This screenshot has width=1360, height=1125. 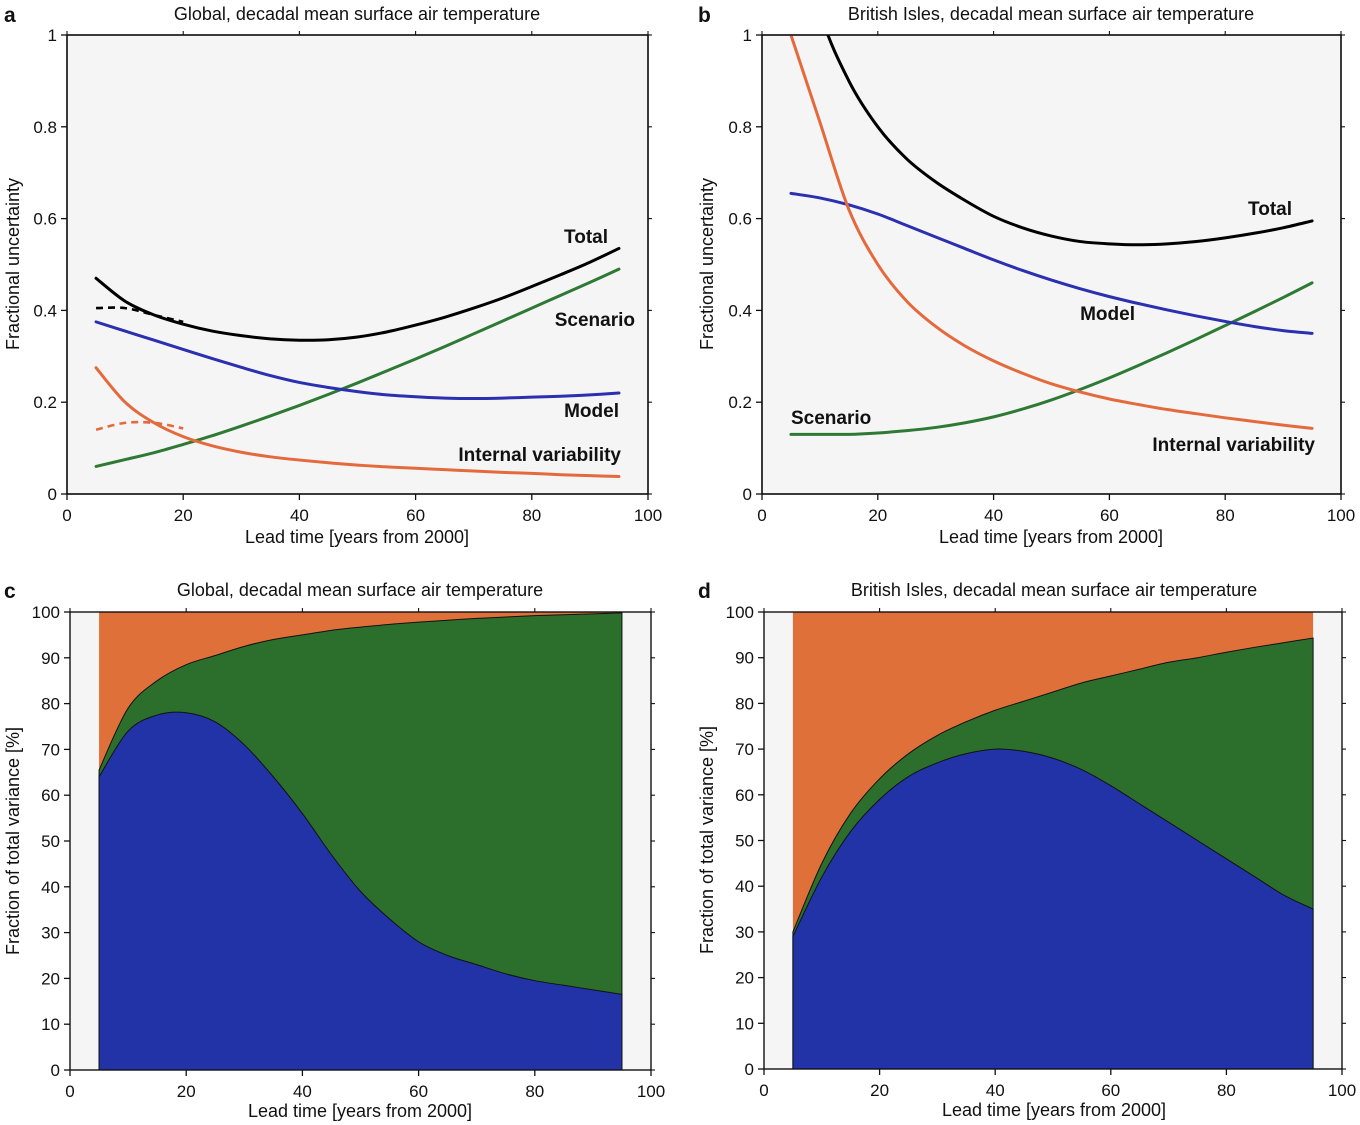 What do you see at coordinates (747, 494) in the screenshot?
I see `panel-b-y-tick-label: 0` at bounding box center [747, 494].